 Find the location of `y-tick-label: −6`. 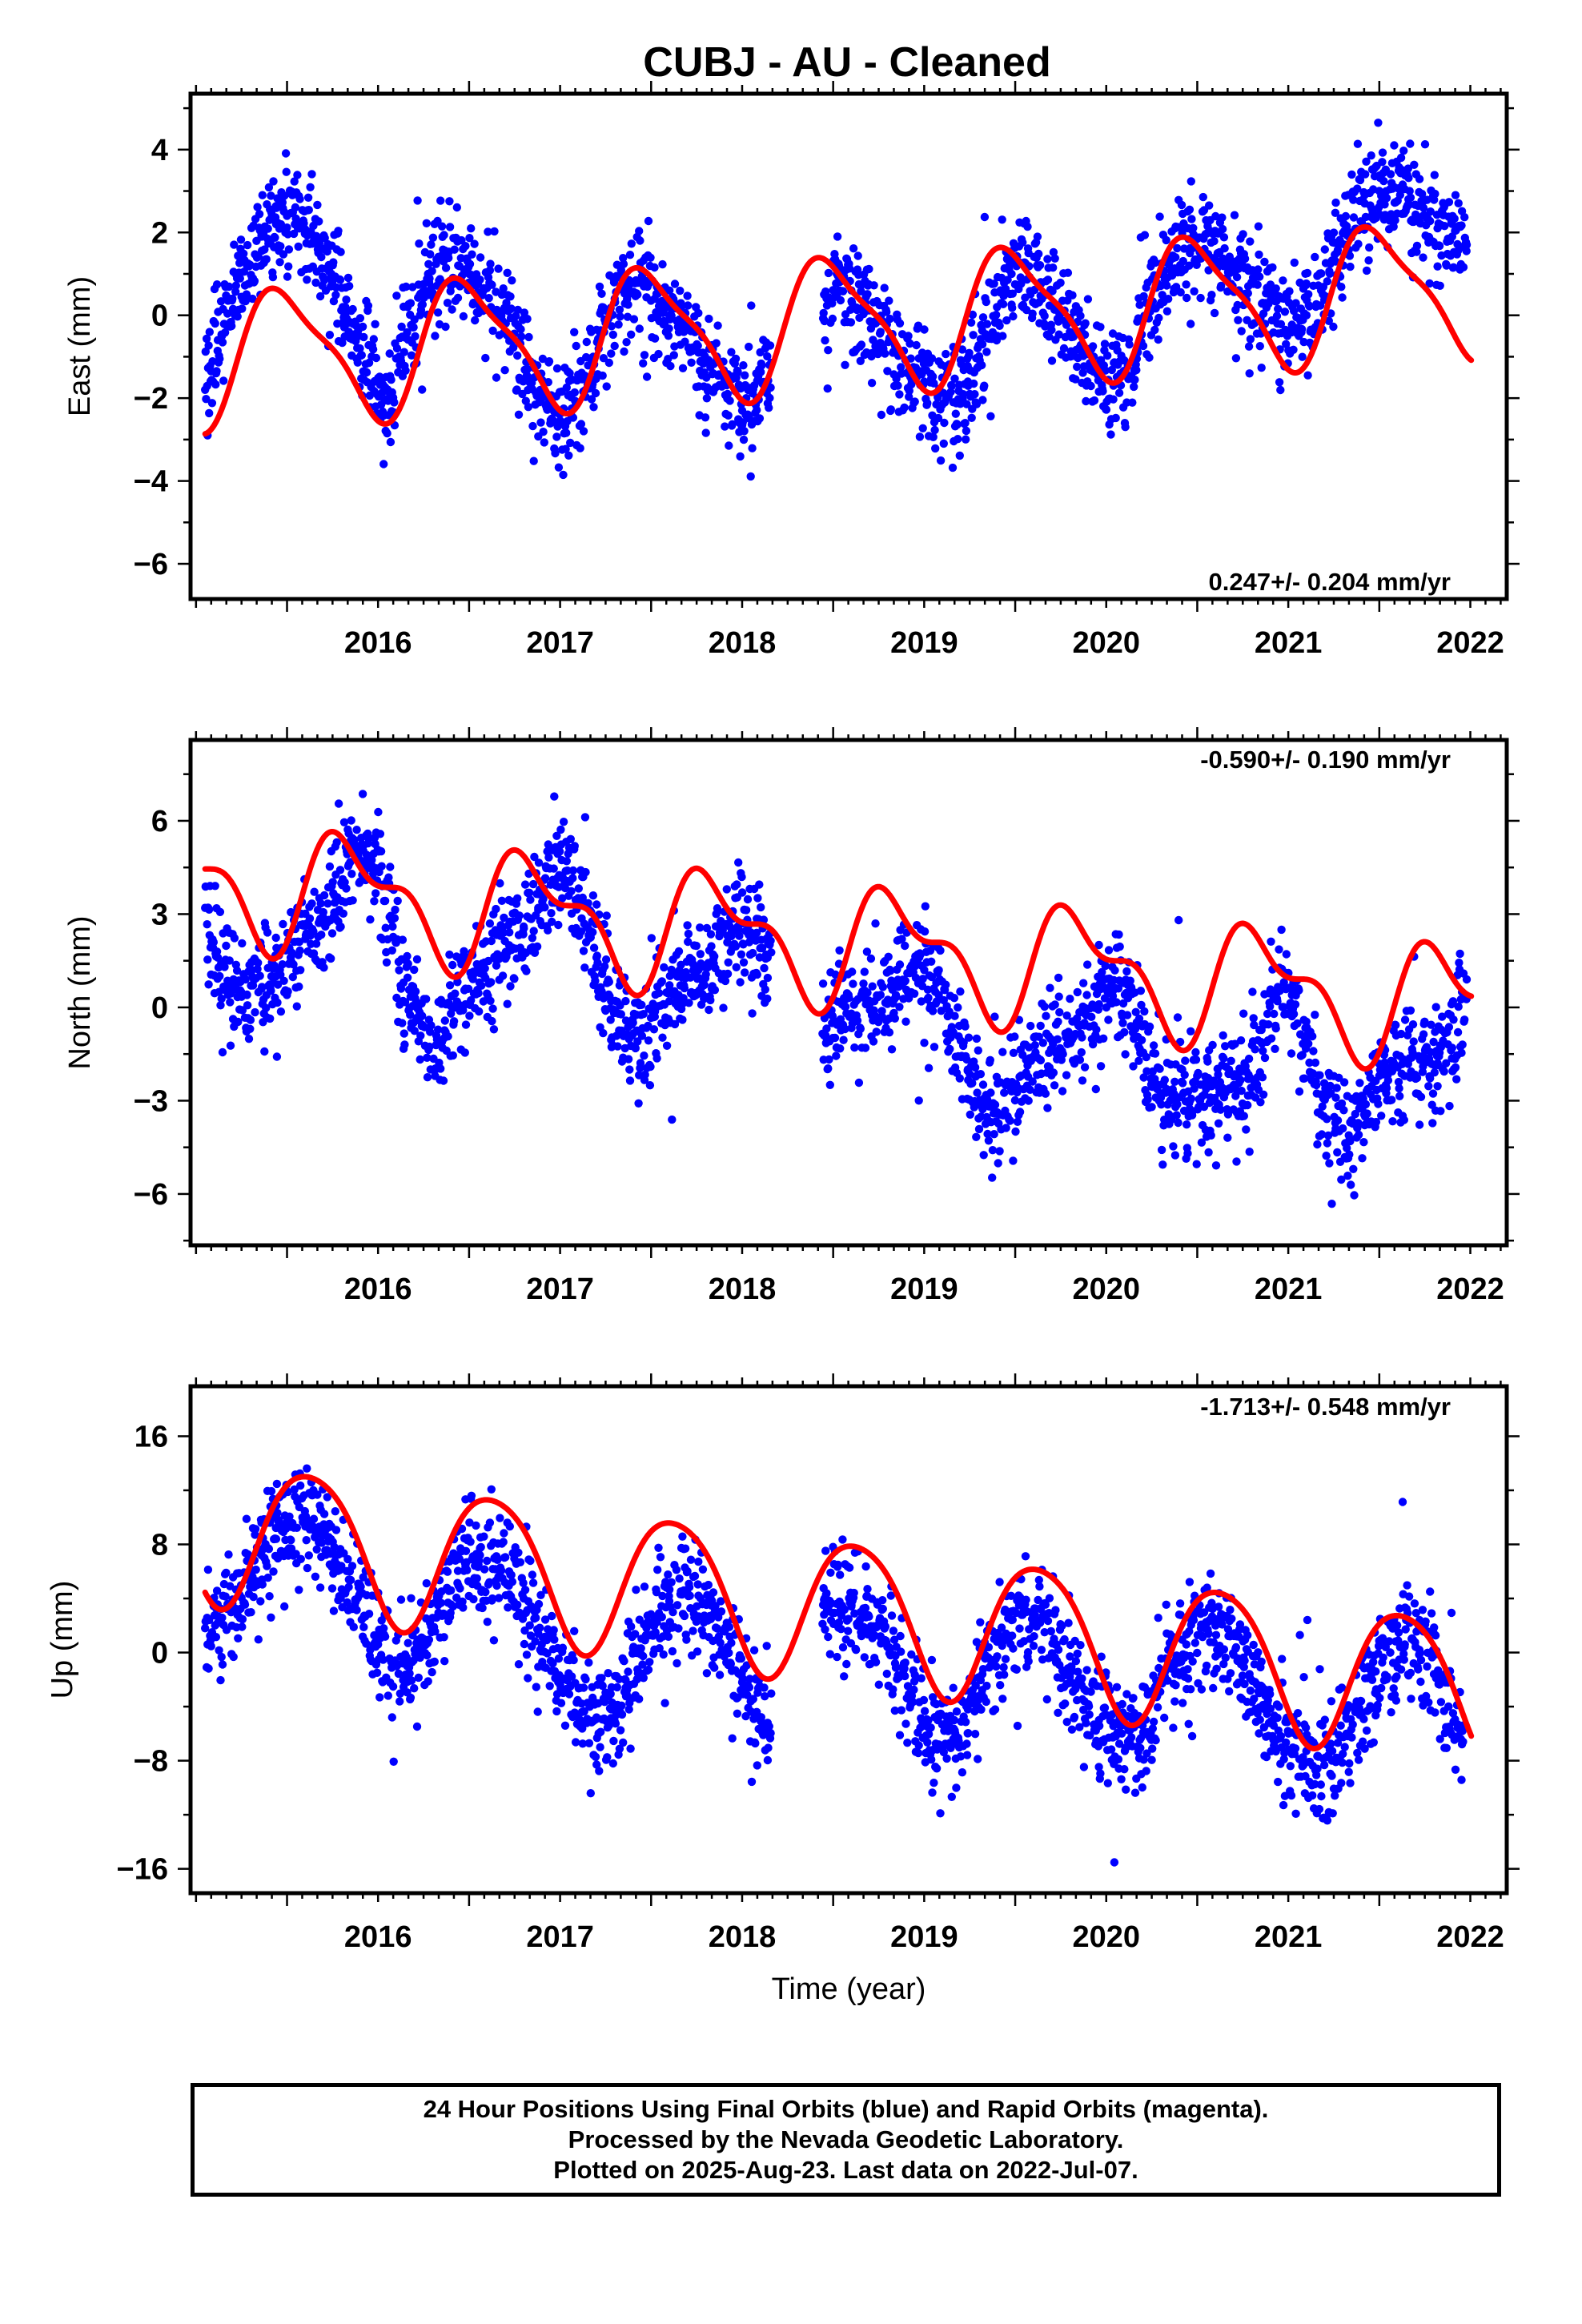

y-tick-label: −6 is located at coordinates (151, 564).